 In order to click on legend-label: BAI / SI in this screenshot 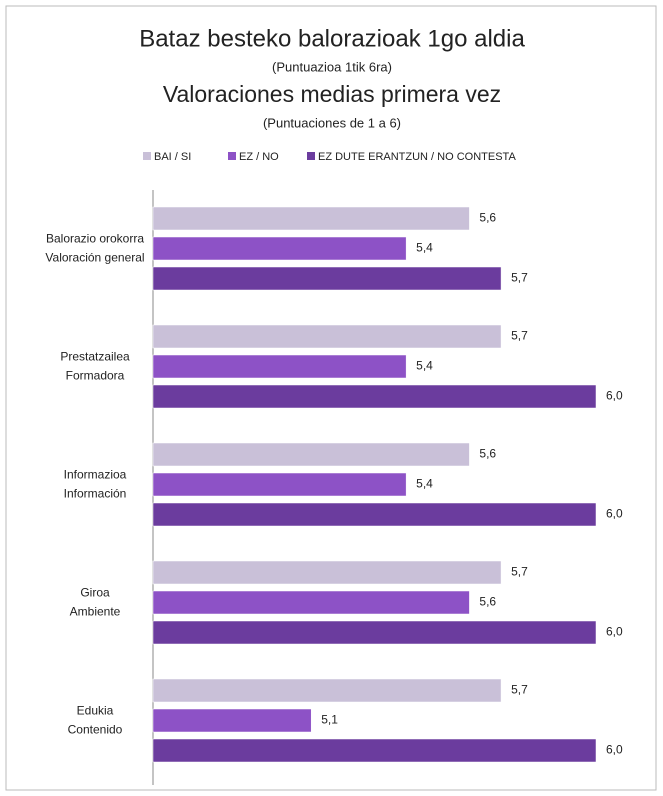, I will do `click(172, 157)`.